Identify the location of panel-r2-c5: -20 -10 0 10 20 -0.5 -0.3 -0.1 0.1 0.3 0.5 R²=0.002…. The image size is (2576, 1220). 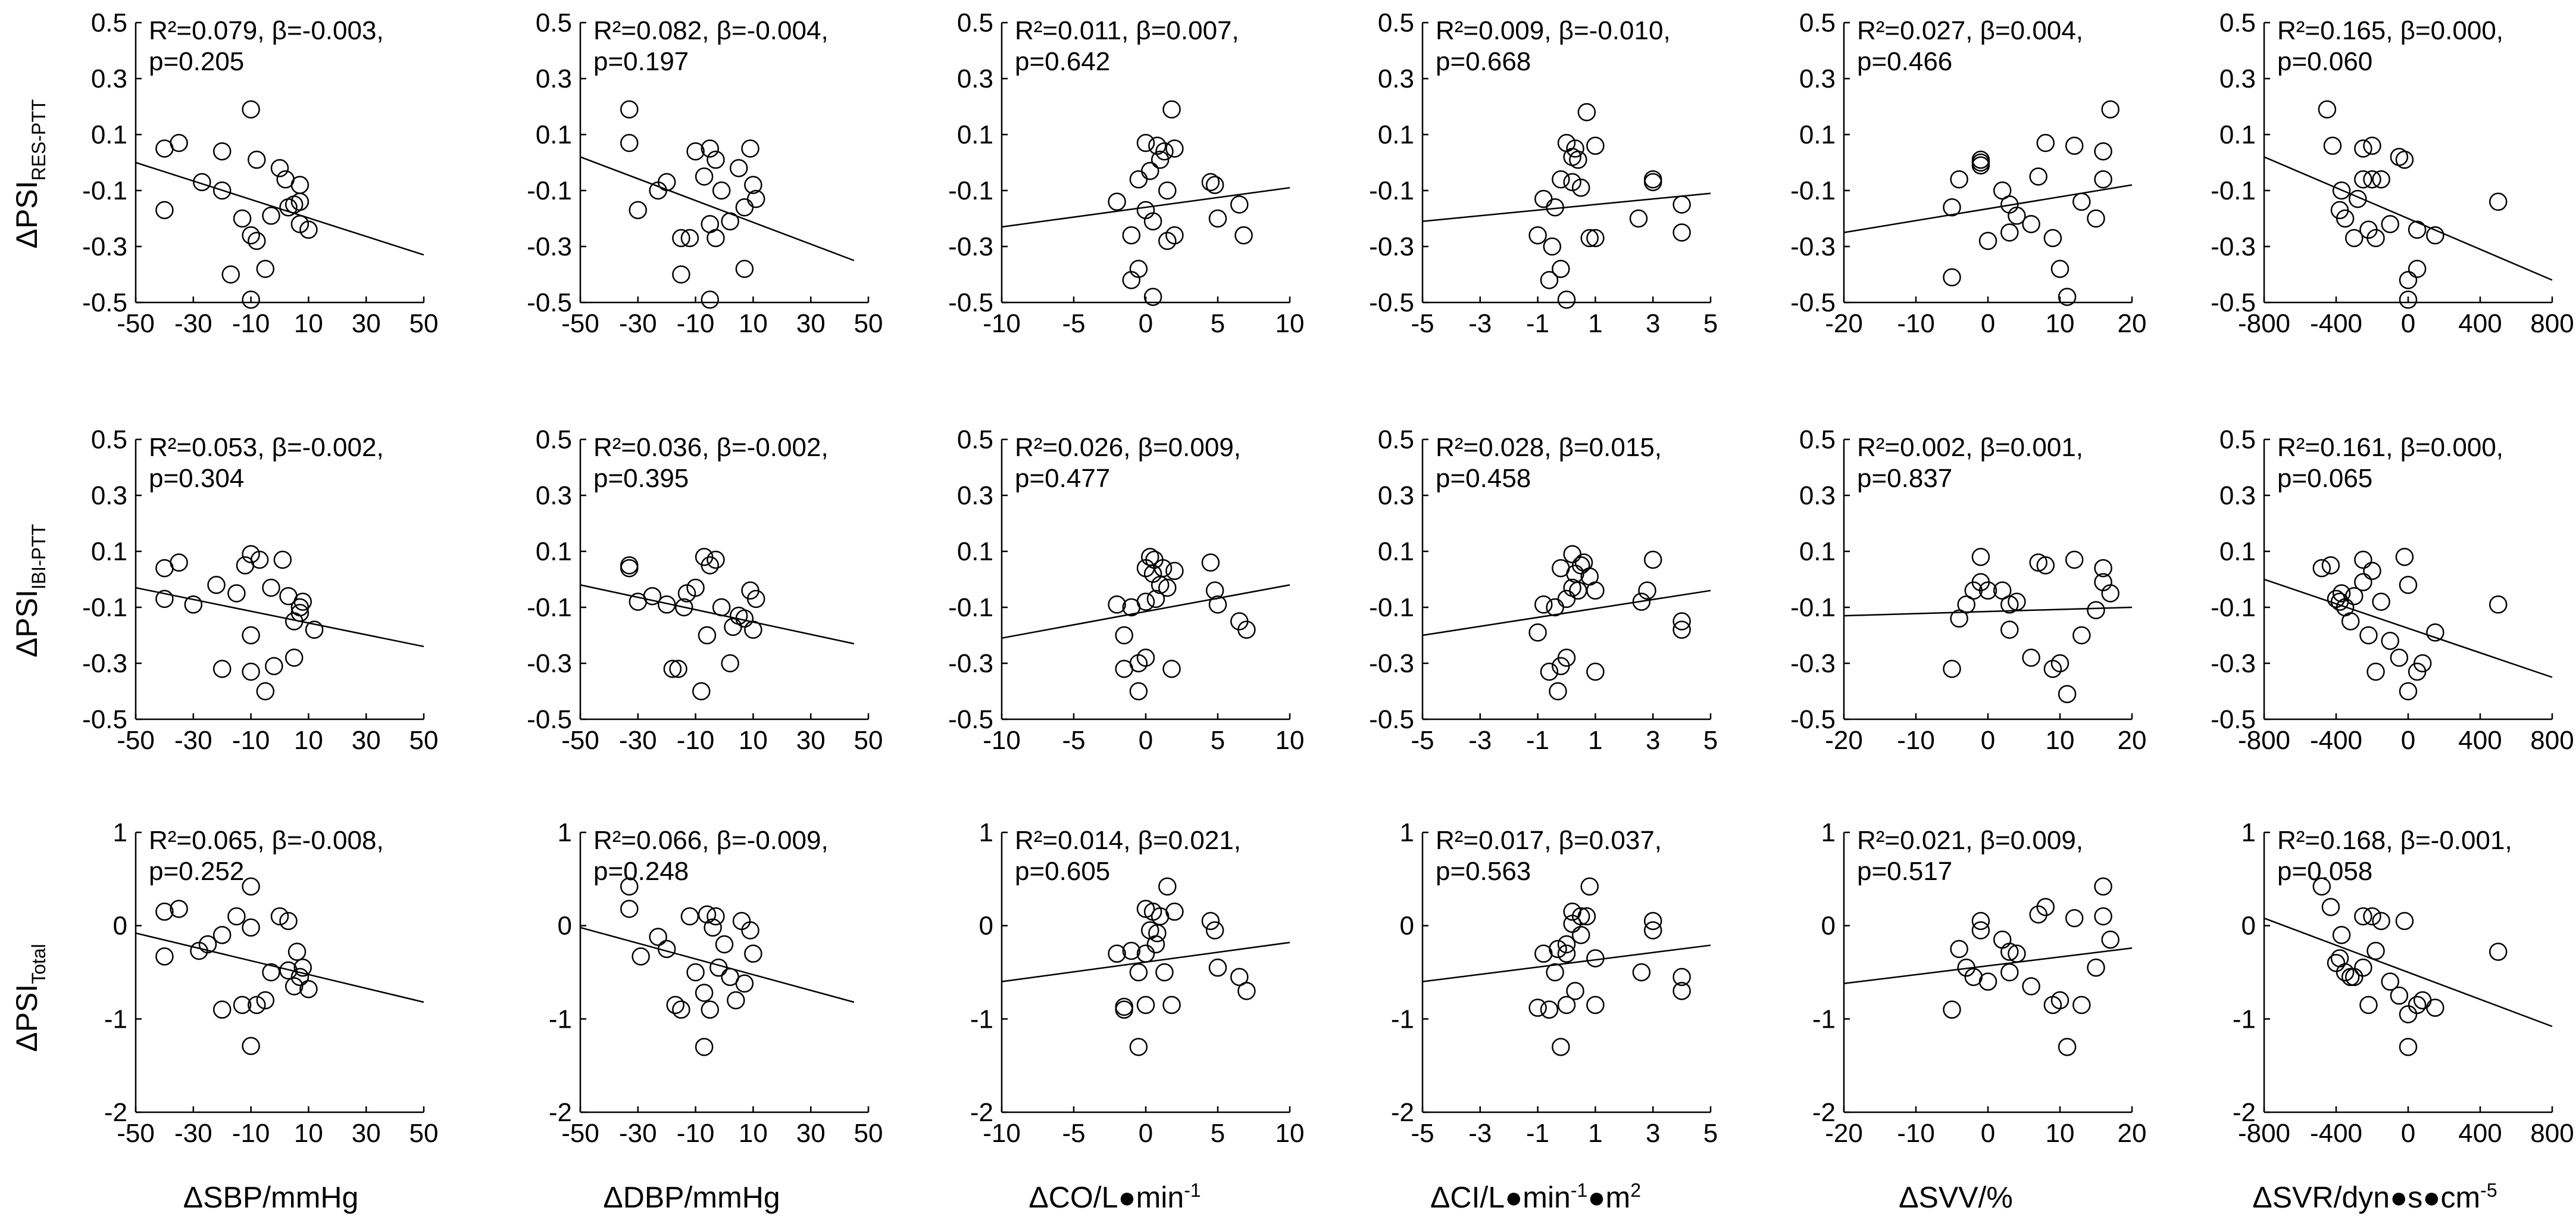
(1968, 590).